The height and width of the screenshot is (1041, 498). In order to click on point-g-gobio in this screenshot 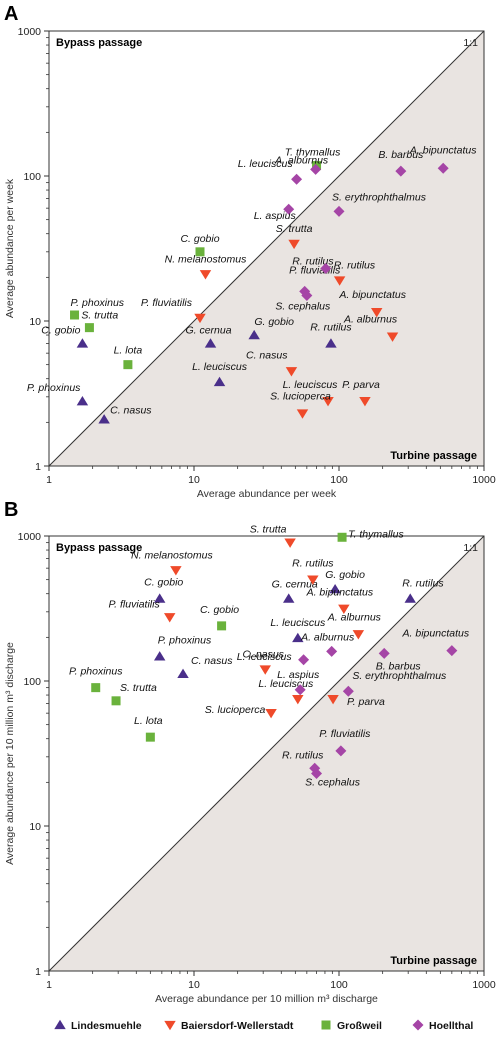, I will do `click(254, 334)`.